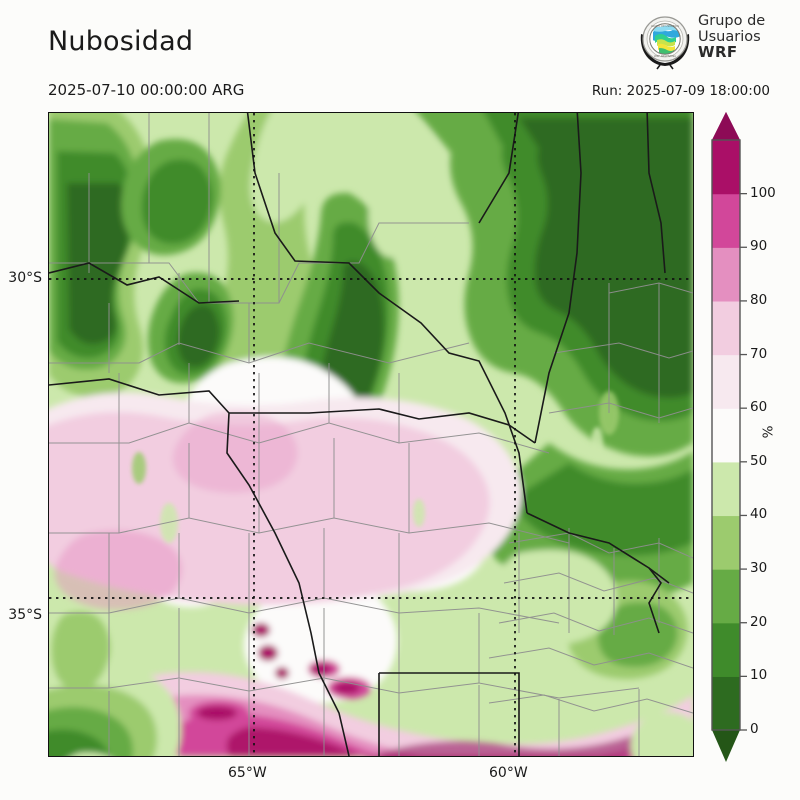 The height and width of the screenshot is (800, 800). Describe the element at coordinates (759, 299) in the screenshot. I see `colorbar-tick-label: 80` at that location.